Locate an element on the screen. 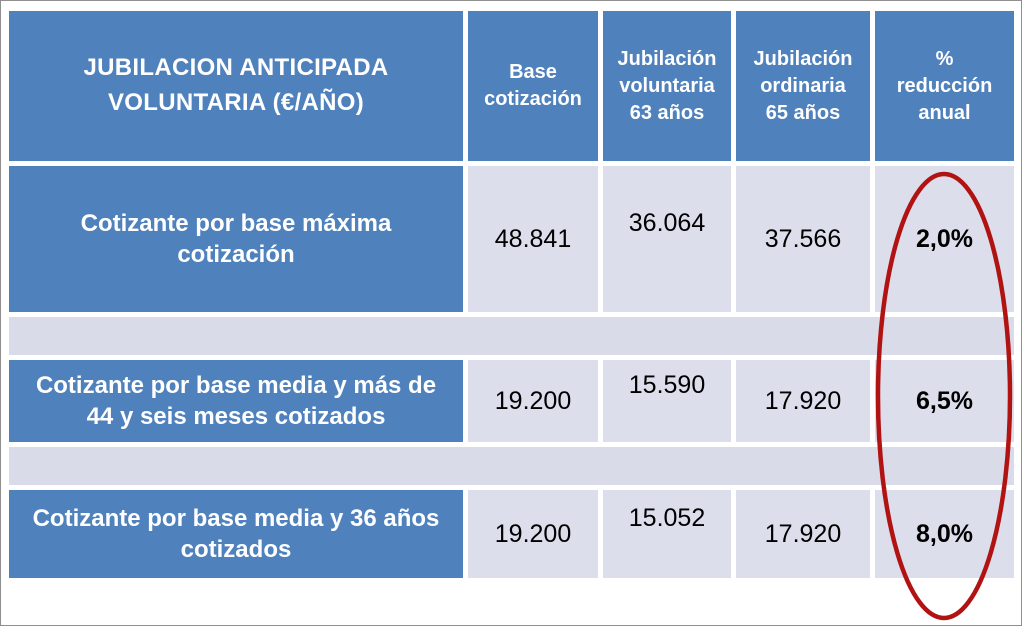 This screenshot has height=626, width=1022. col-header-base-cotizacion: Base cotización is located at coordinates (533, 86).